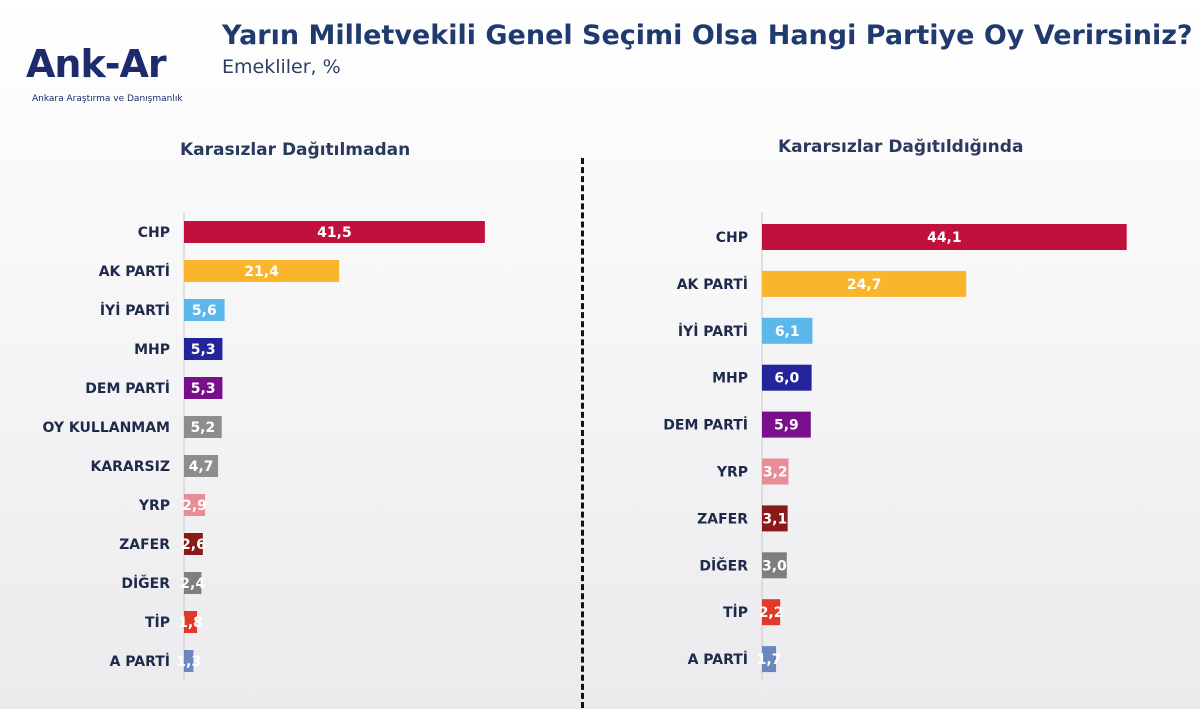  I want to click on right-value-label-7: 3,0, so click(774, 566).